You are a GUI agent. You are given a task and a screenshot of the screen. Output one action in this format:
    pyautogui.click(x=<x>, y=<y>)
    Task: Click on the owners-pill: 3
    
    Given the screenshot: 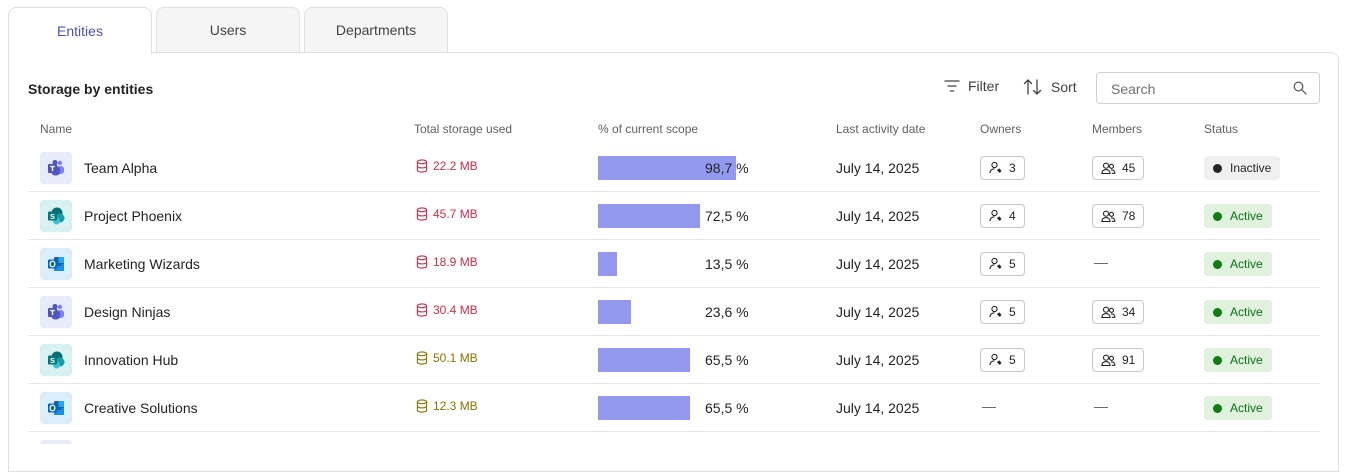 What is the action you would take?
    pyautogui.click(x=1002, y=168)
    